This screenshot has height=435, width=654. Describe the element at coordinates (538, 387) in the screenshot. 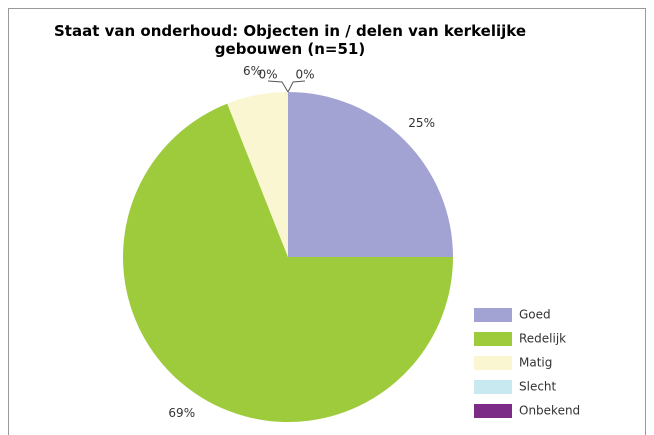

I see `legend-label: Slecht` at that location.